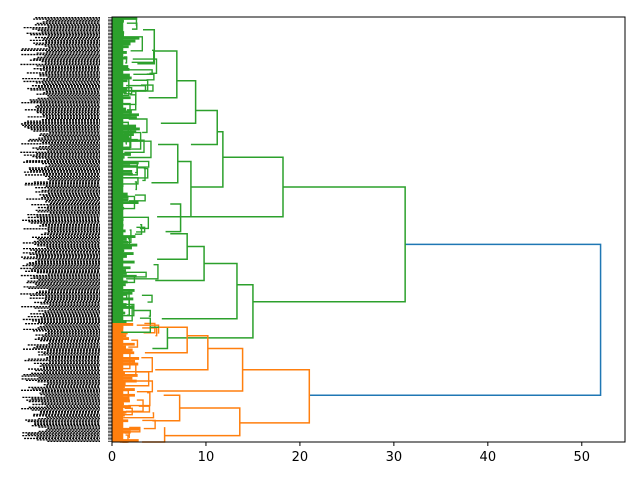 The height and width of the screenshot is (480, 640). What do you see at coordinates (60, 229) in the screenshot?
I see `leaf-labels` at bounding box center [60, 229].